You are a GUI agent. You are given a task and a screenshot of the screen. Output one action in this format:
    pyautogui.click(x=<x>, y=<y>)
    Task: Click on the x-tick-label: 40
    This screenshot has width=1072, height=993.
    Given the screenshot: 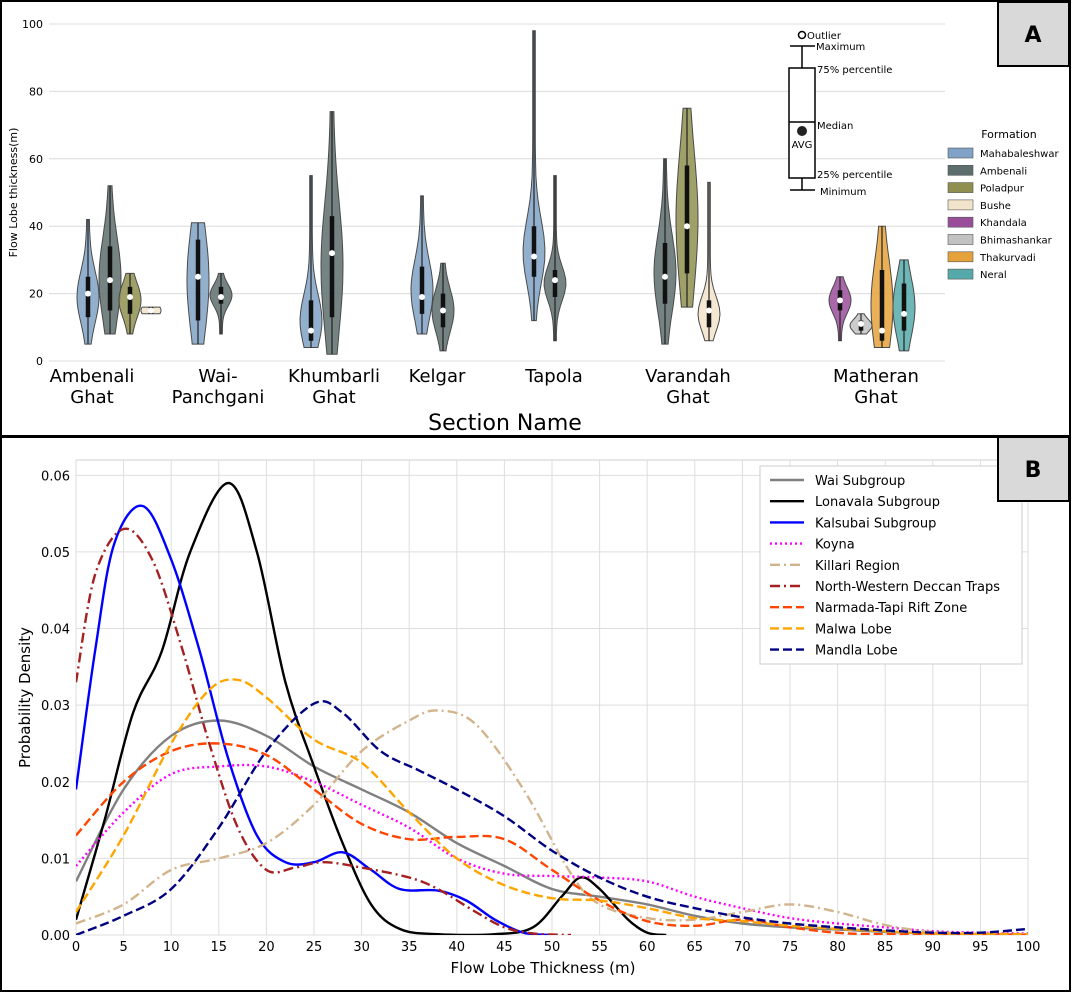 What is the action you would take?
    pyautogui.click(x=457, y=947)
    